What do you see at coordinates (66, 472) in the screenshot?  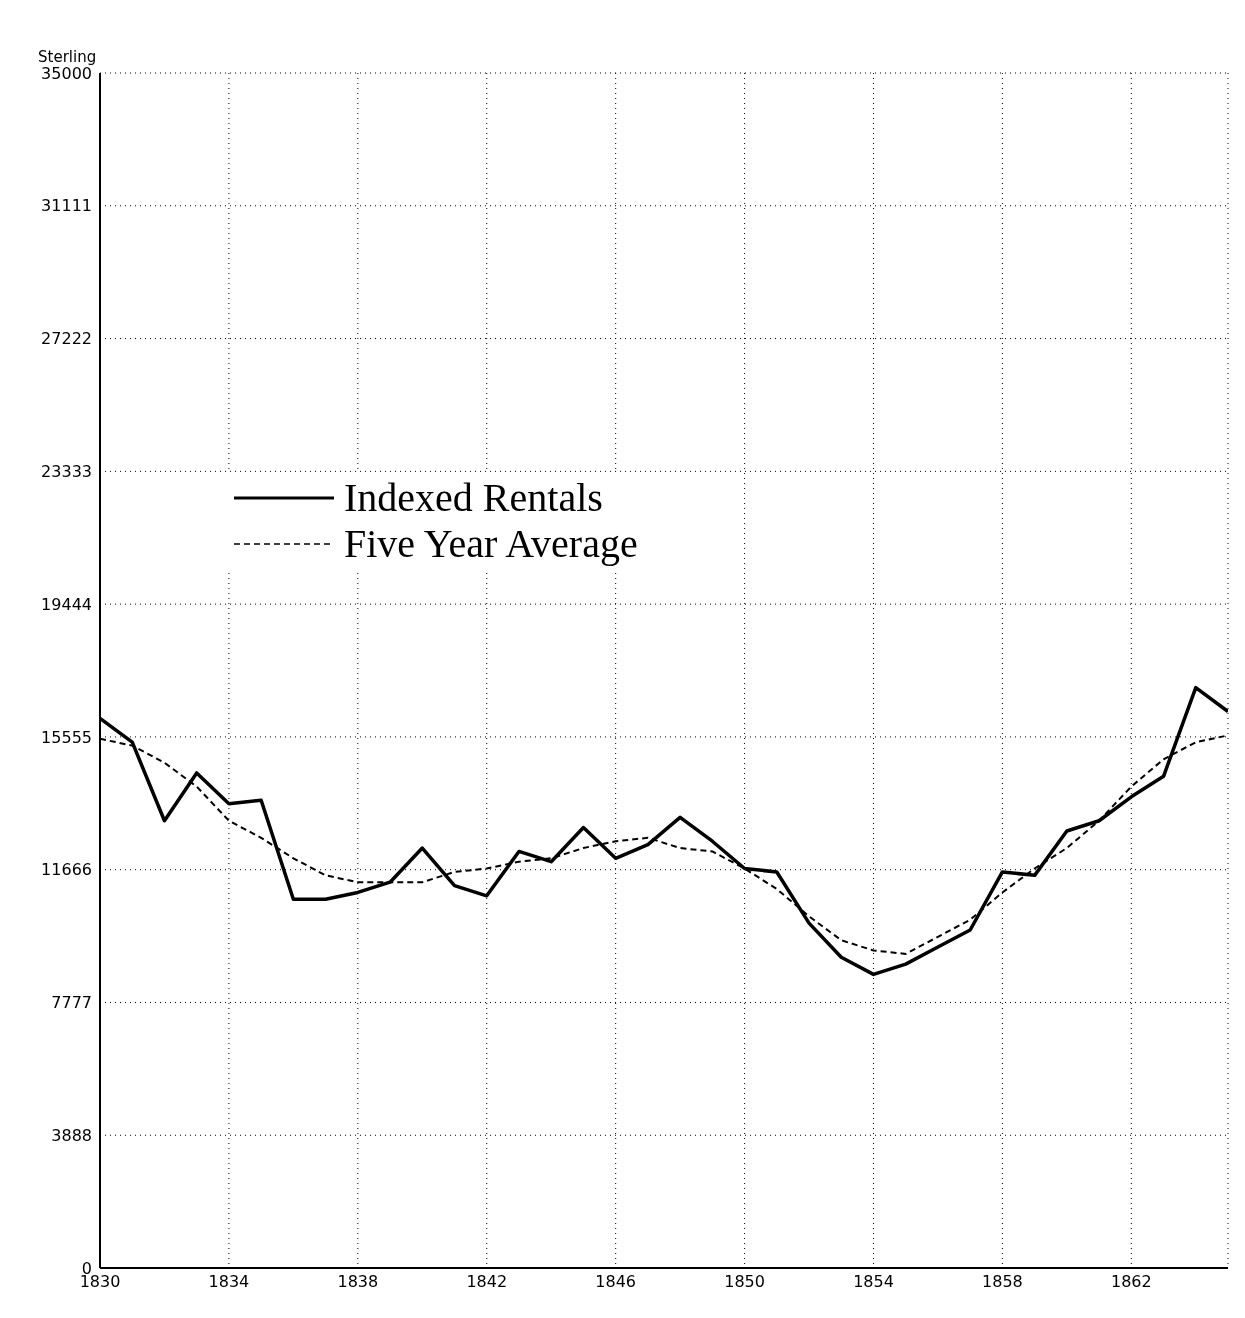 I see `y-tick-label: 23333` at bounding box center [66, 472].